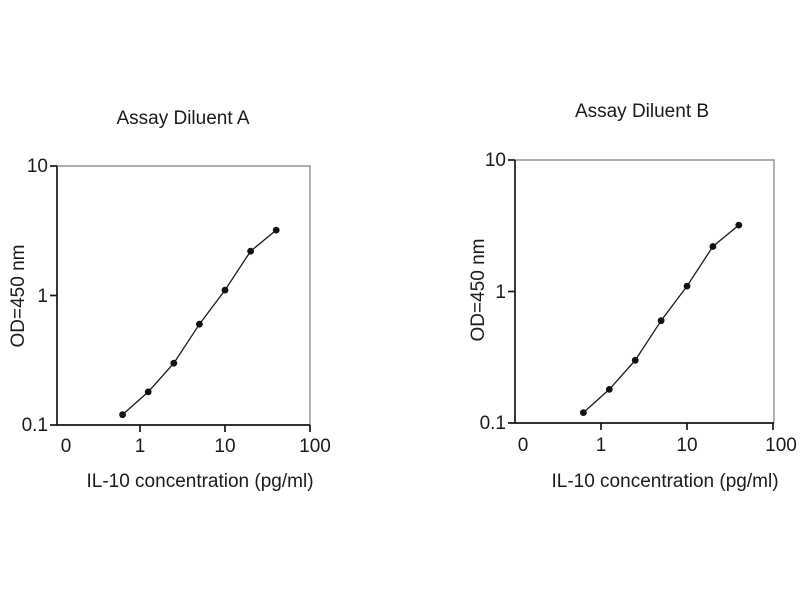 The width and height of the screenshot is (800, 600). I want to click on chart-title: Assay Diluent B, so click(642, 111).